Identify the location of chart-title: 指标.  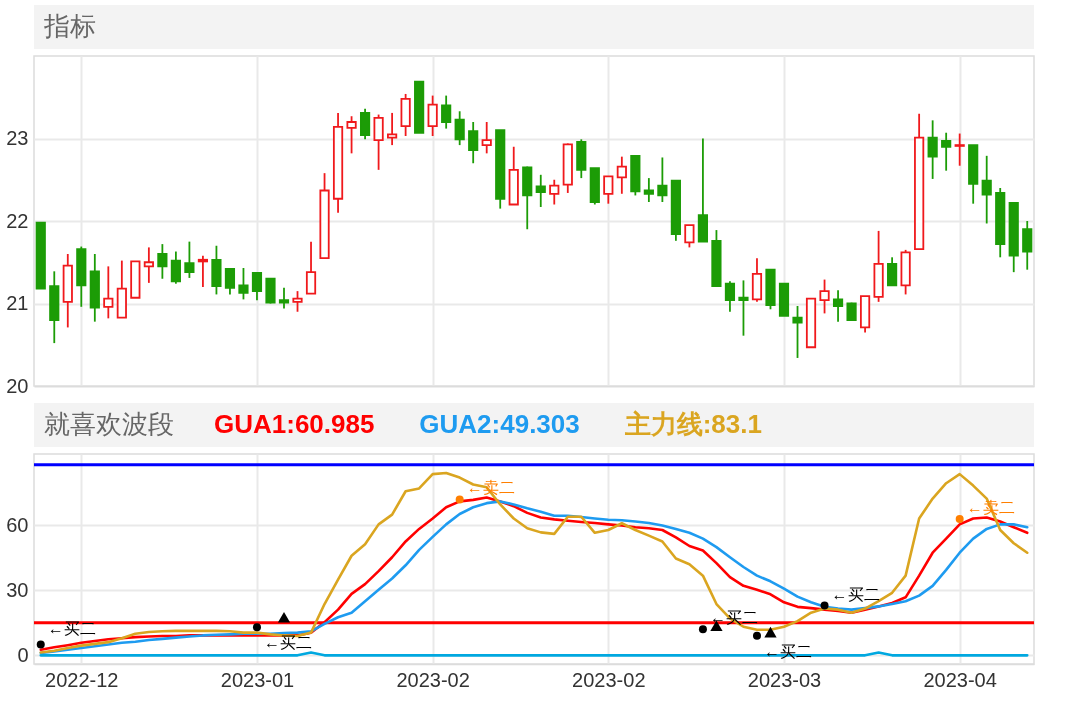
(69, 26).